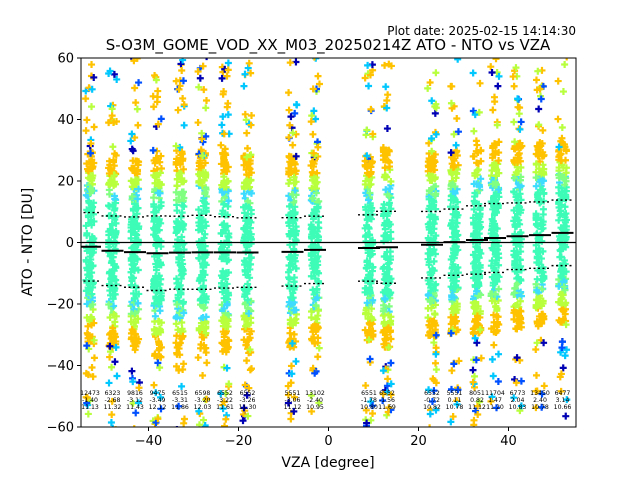 The height and width of the screenshot is (484, 640). I want to click on y-tick-label: −40, so click(60, 366).